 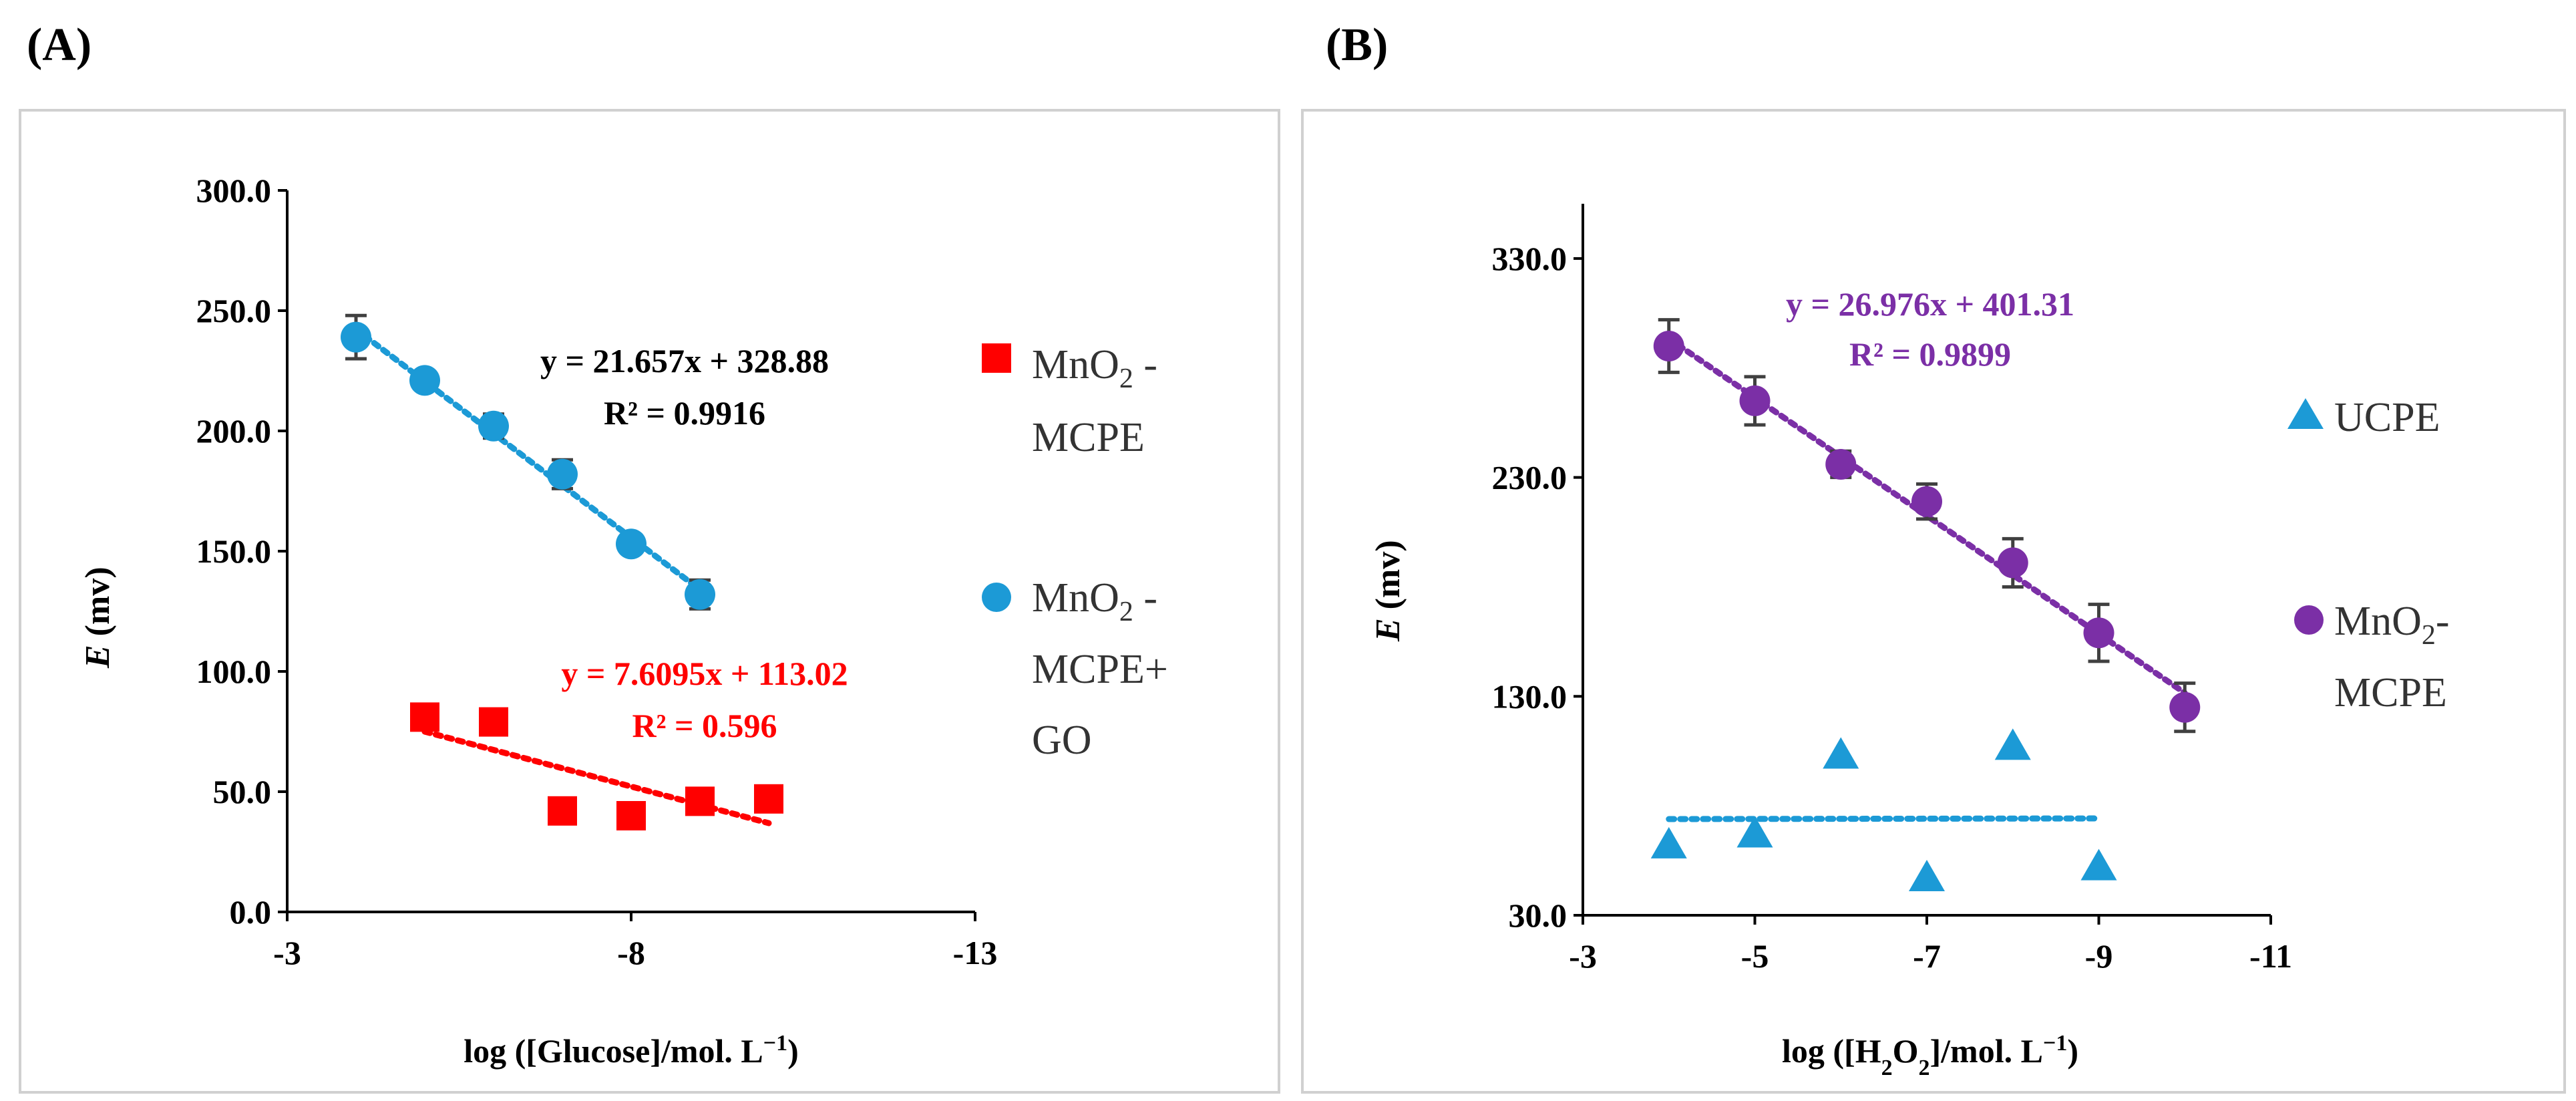 I want to click on chart-a-xtick-label: -8, so click(x=631, y=952).